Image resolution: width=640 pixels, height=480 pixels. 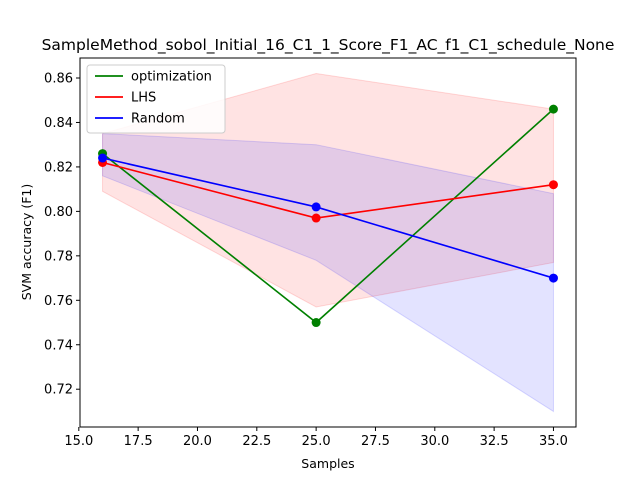 What do you see at coordinates (494, 441) in the screenshot?
I see `x-tick-label: 32.5` at bounding box center [494, 441].